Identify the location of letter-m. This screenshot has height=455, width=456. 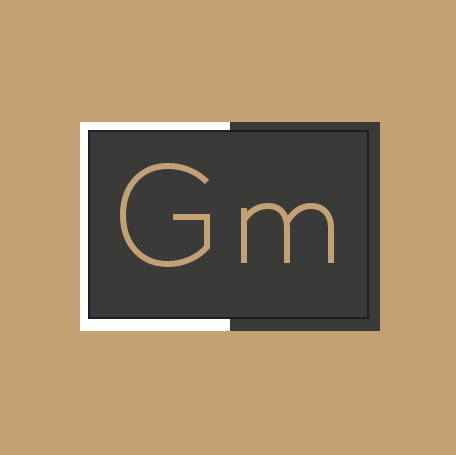
(287, 234).